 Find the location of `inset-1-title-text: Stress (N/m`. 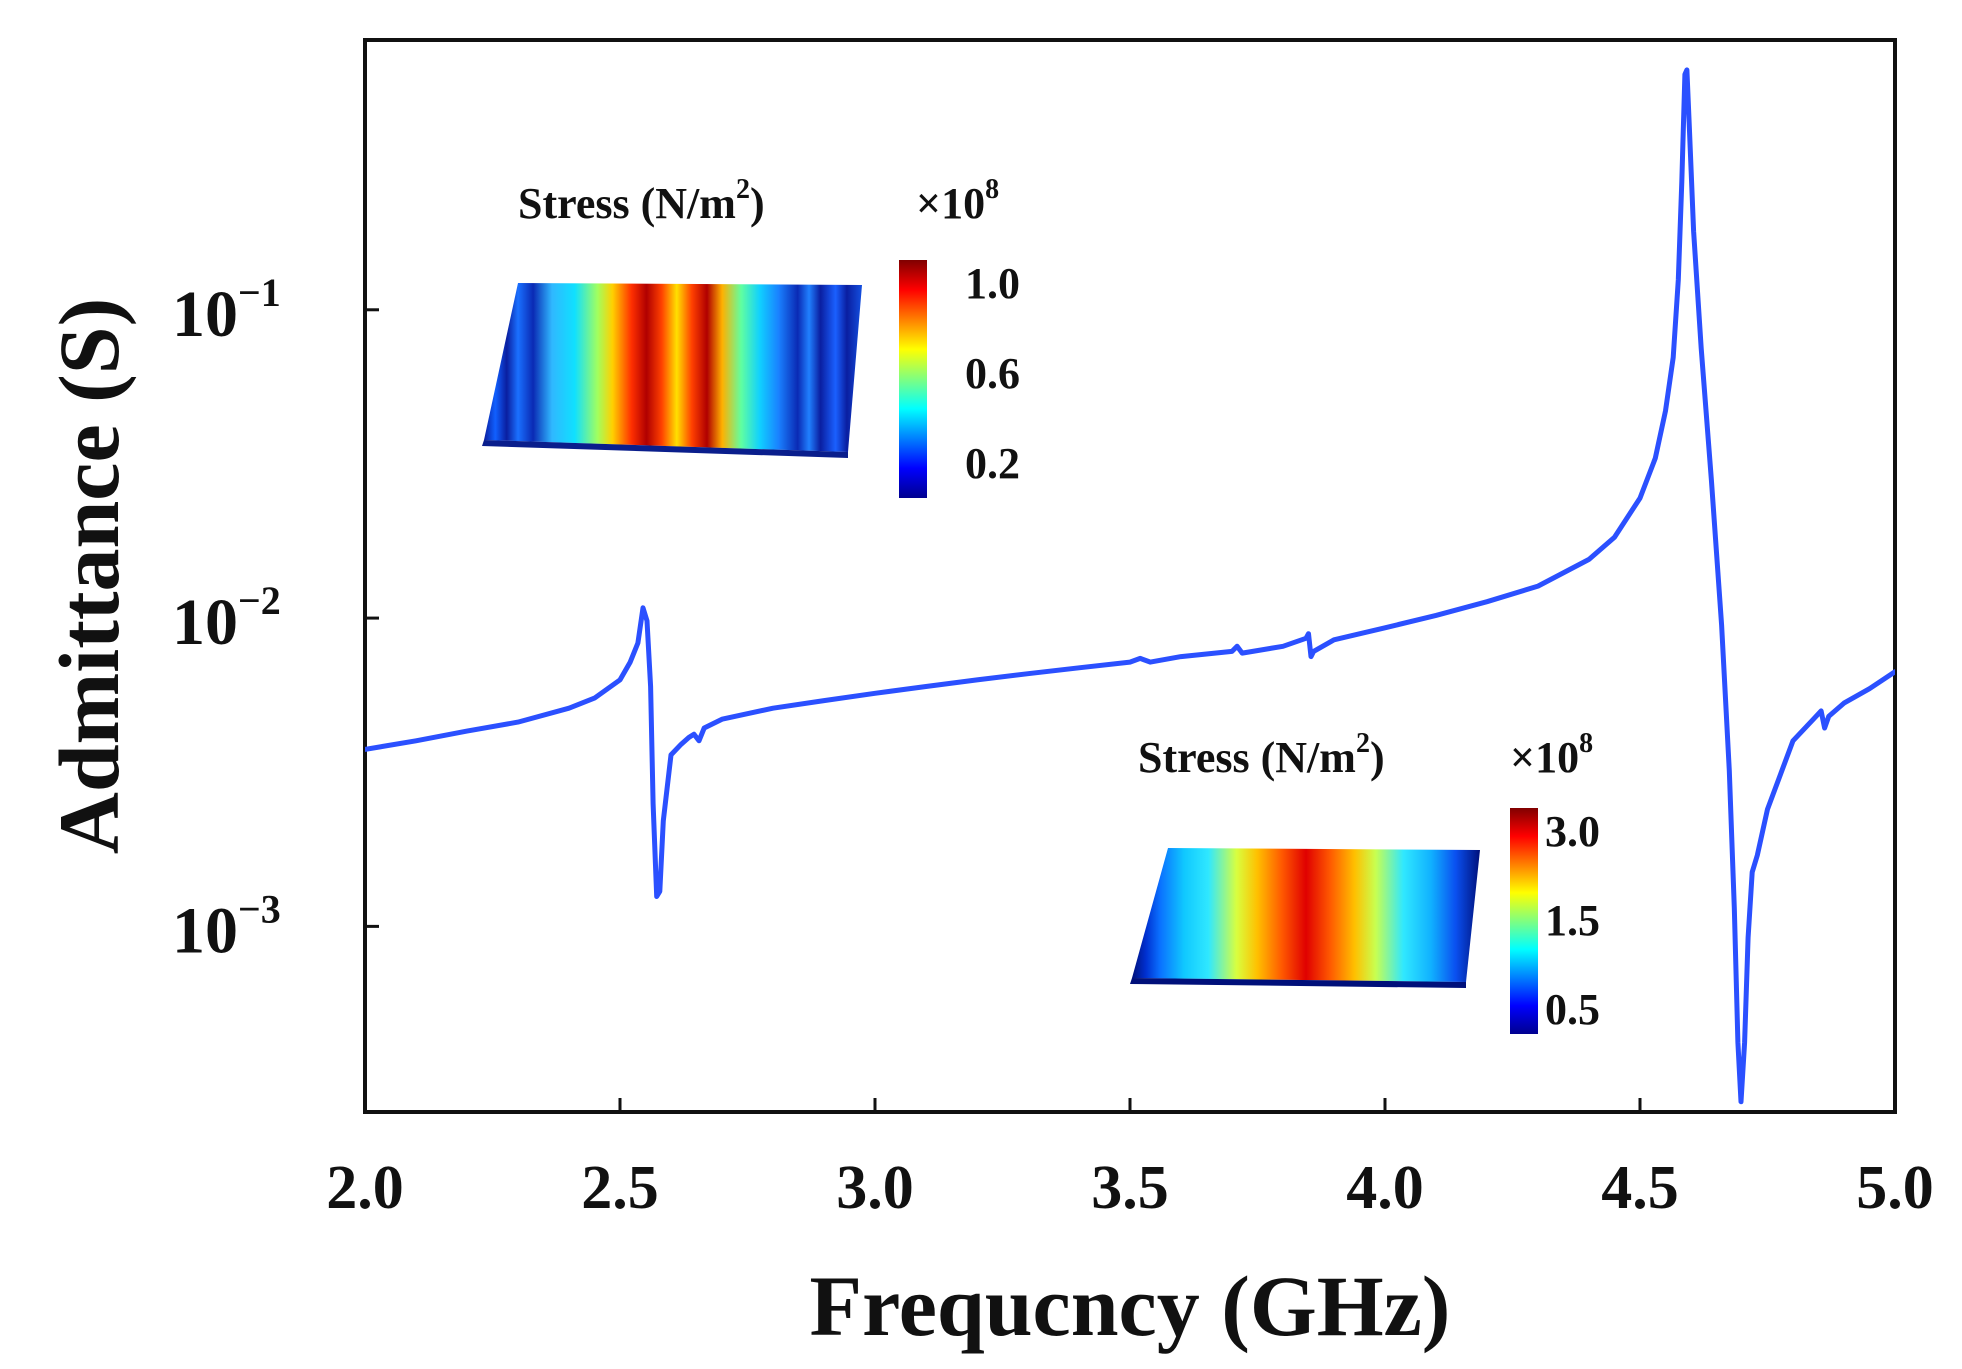

inset-1-title-text: Stress (N/m is located at coordinates (627, 203).